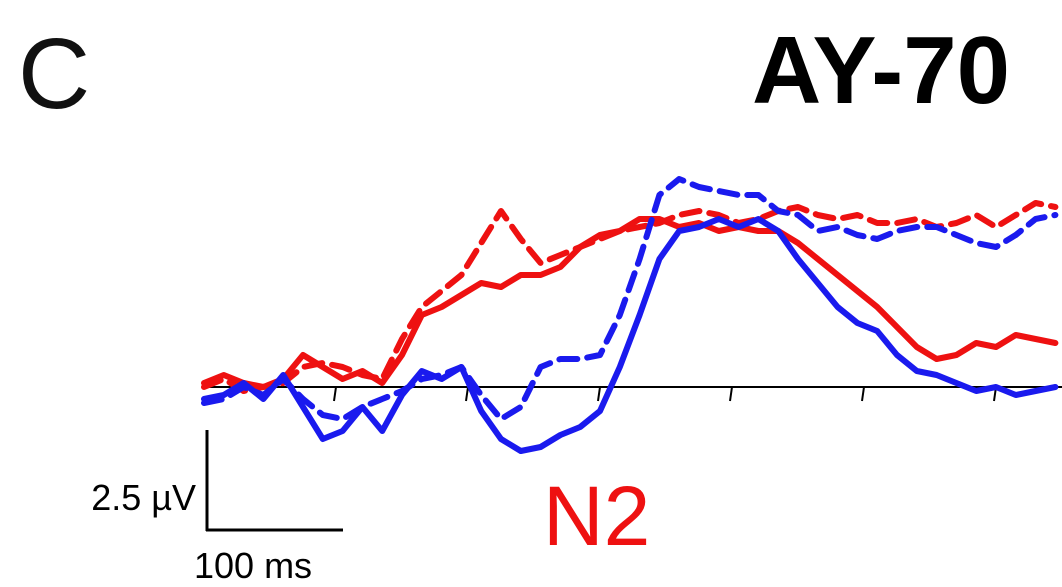 Image resolution: width=1062 pixels, height=587 pixels. I want to click on x-tick-200ms, so click(467, 394).